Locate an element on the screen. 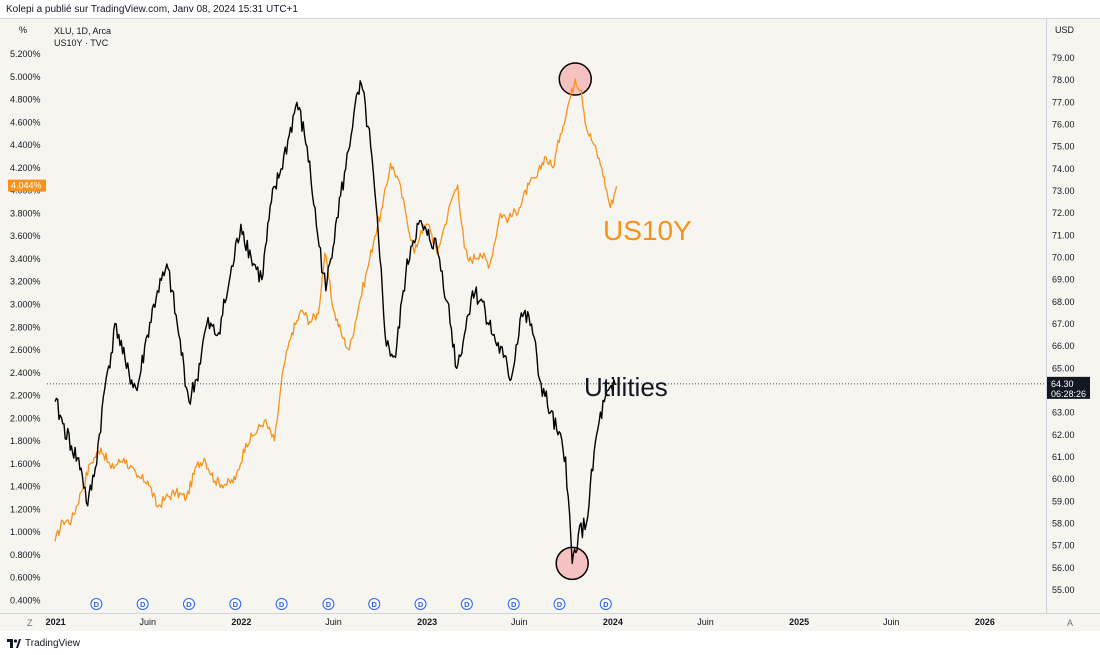 The width and height of the screenshot is (1100, 655). left-axis-tick: 1.000% is located at coordinates (25, 532).